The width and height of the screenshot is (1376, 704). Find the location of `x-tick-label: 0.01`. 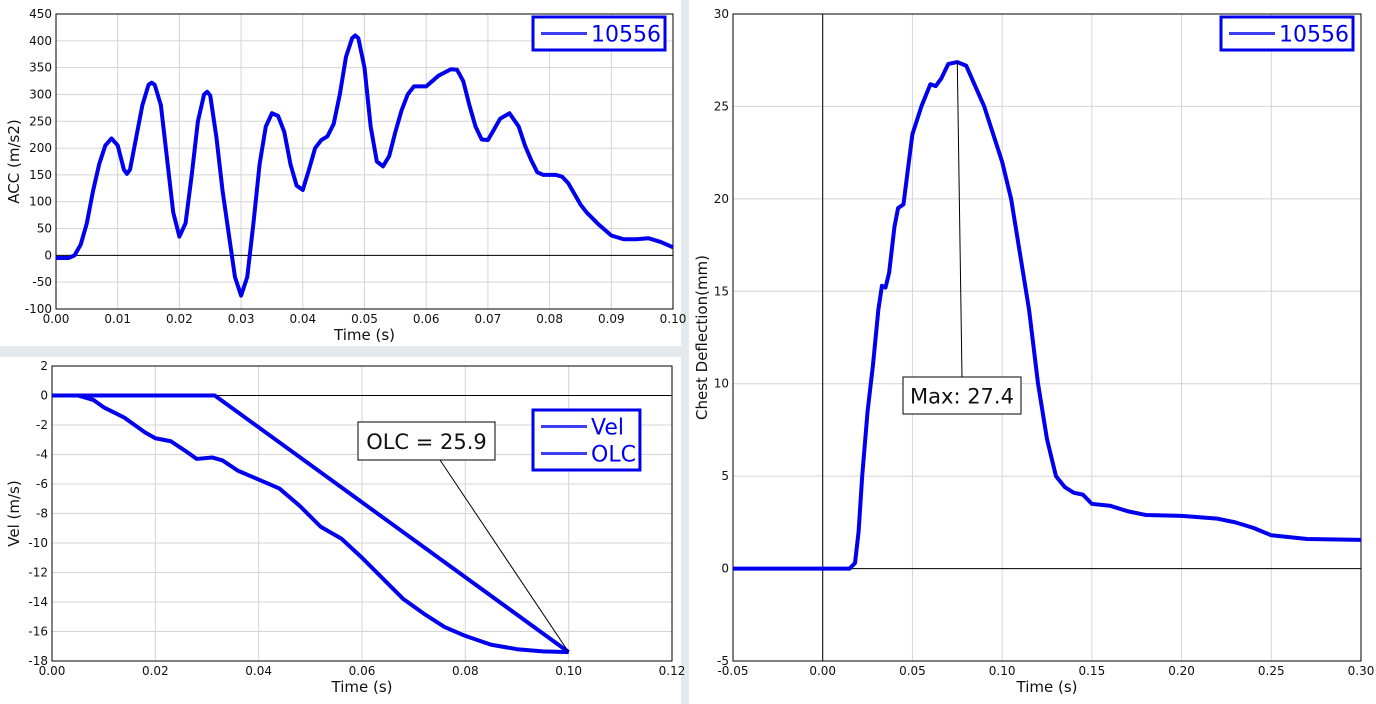

x-tick-label: 0.01 is located at coordinates (117, 319).